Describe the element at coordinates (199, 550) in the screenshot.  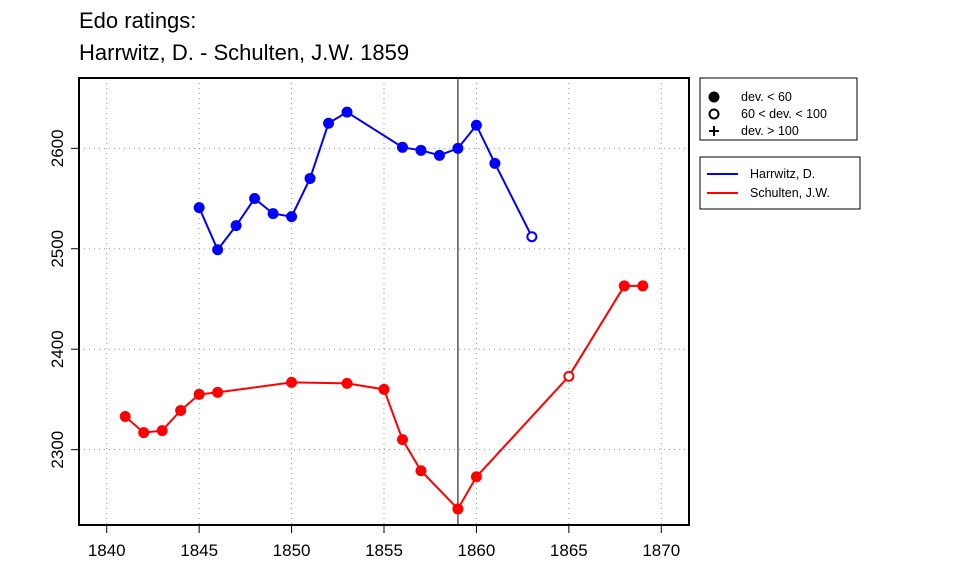
I see `x-tick-label: 1845` at that location.